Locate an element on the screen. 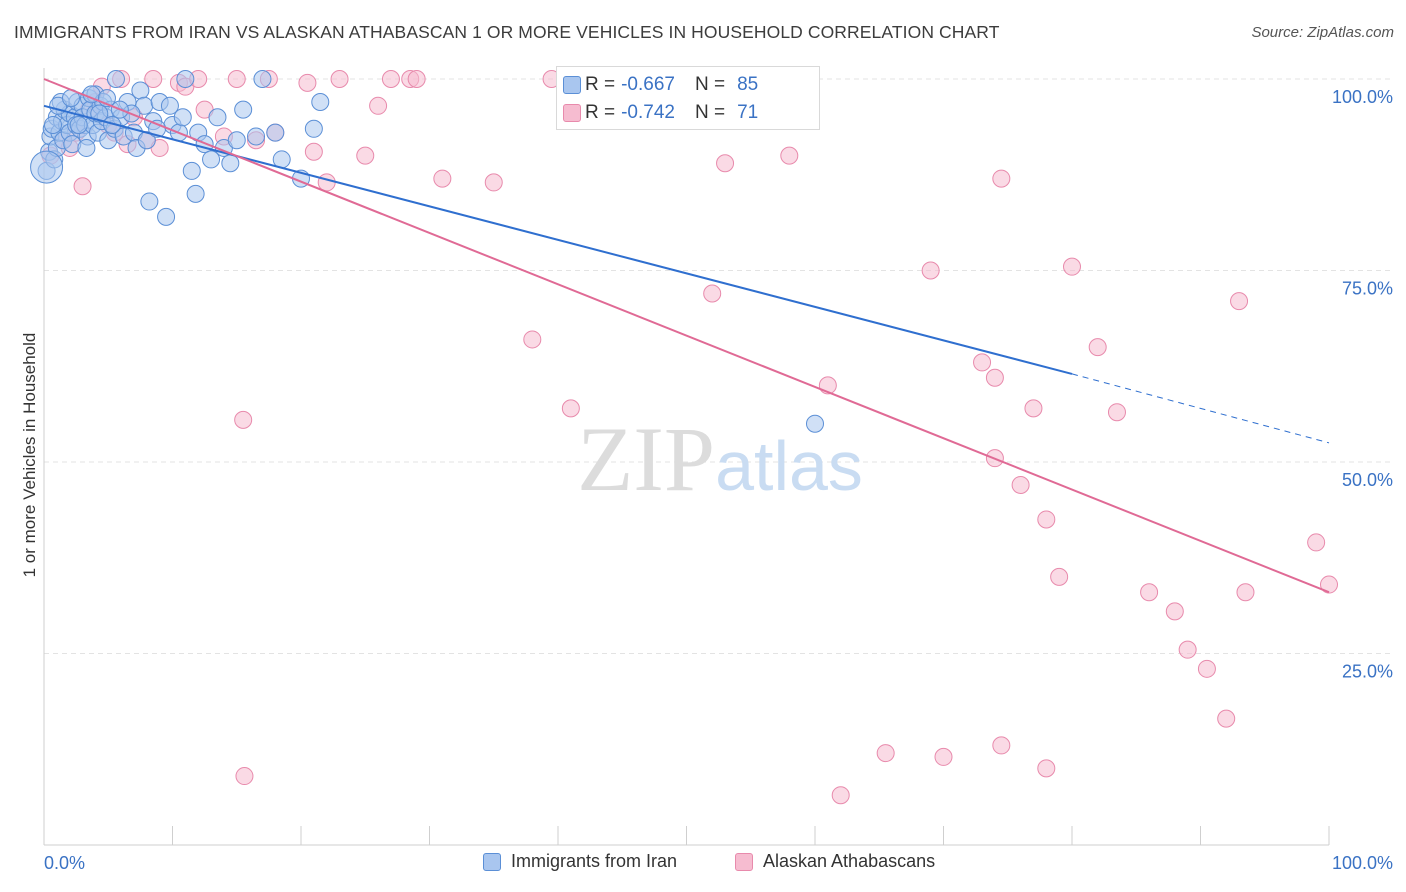  iran-r-value: -0.667 is located at coordinates (648, 84).